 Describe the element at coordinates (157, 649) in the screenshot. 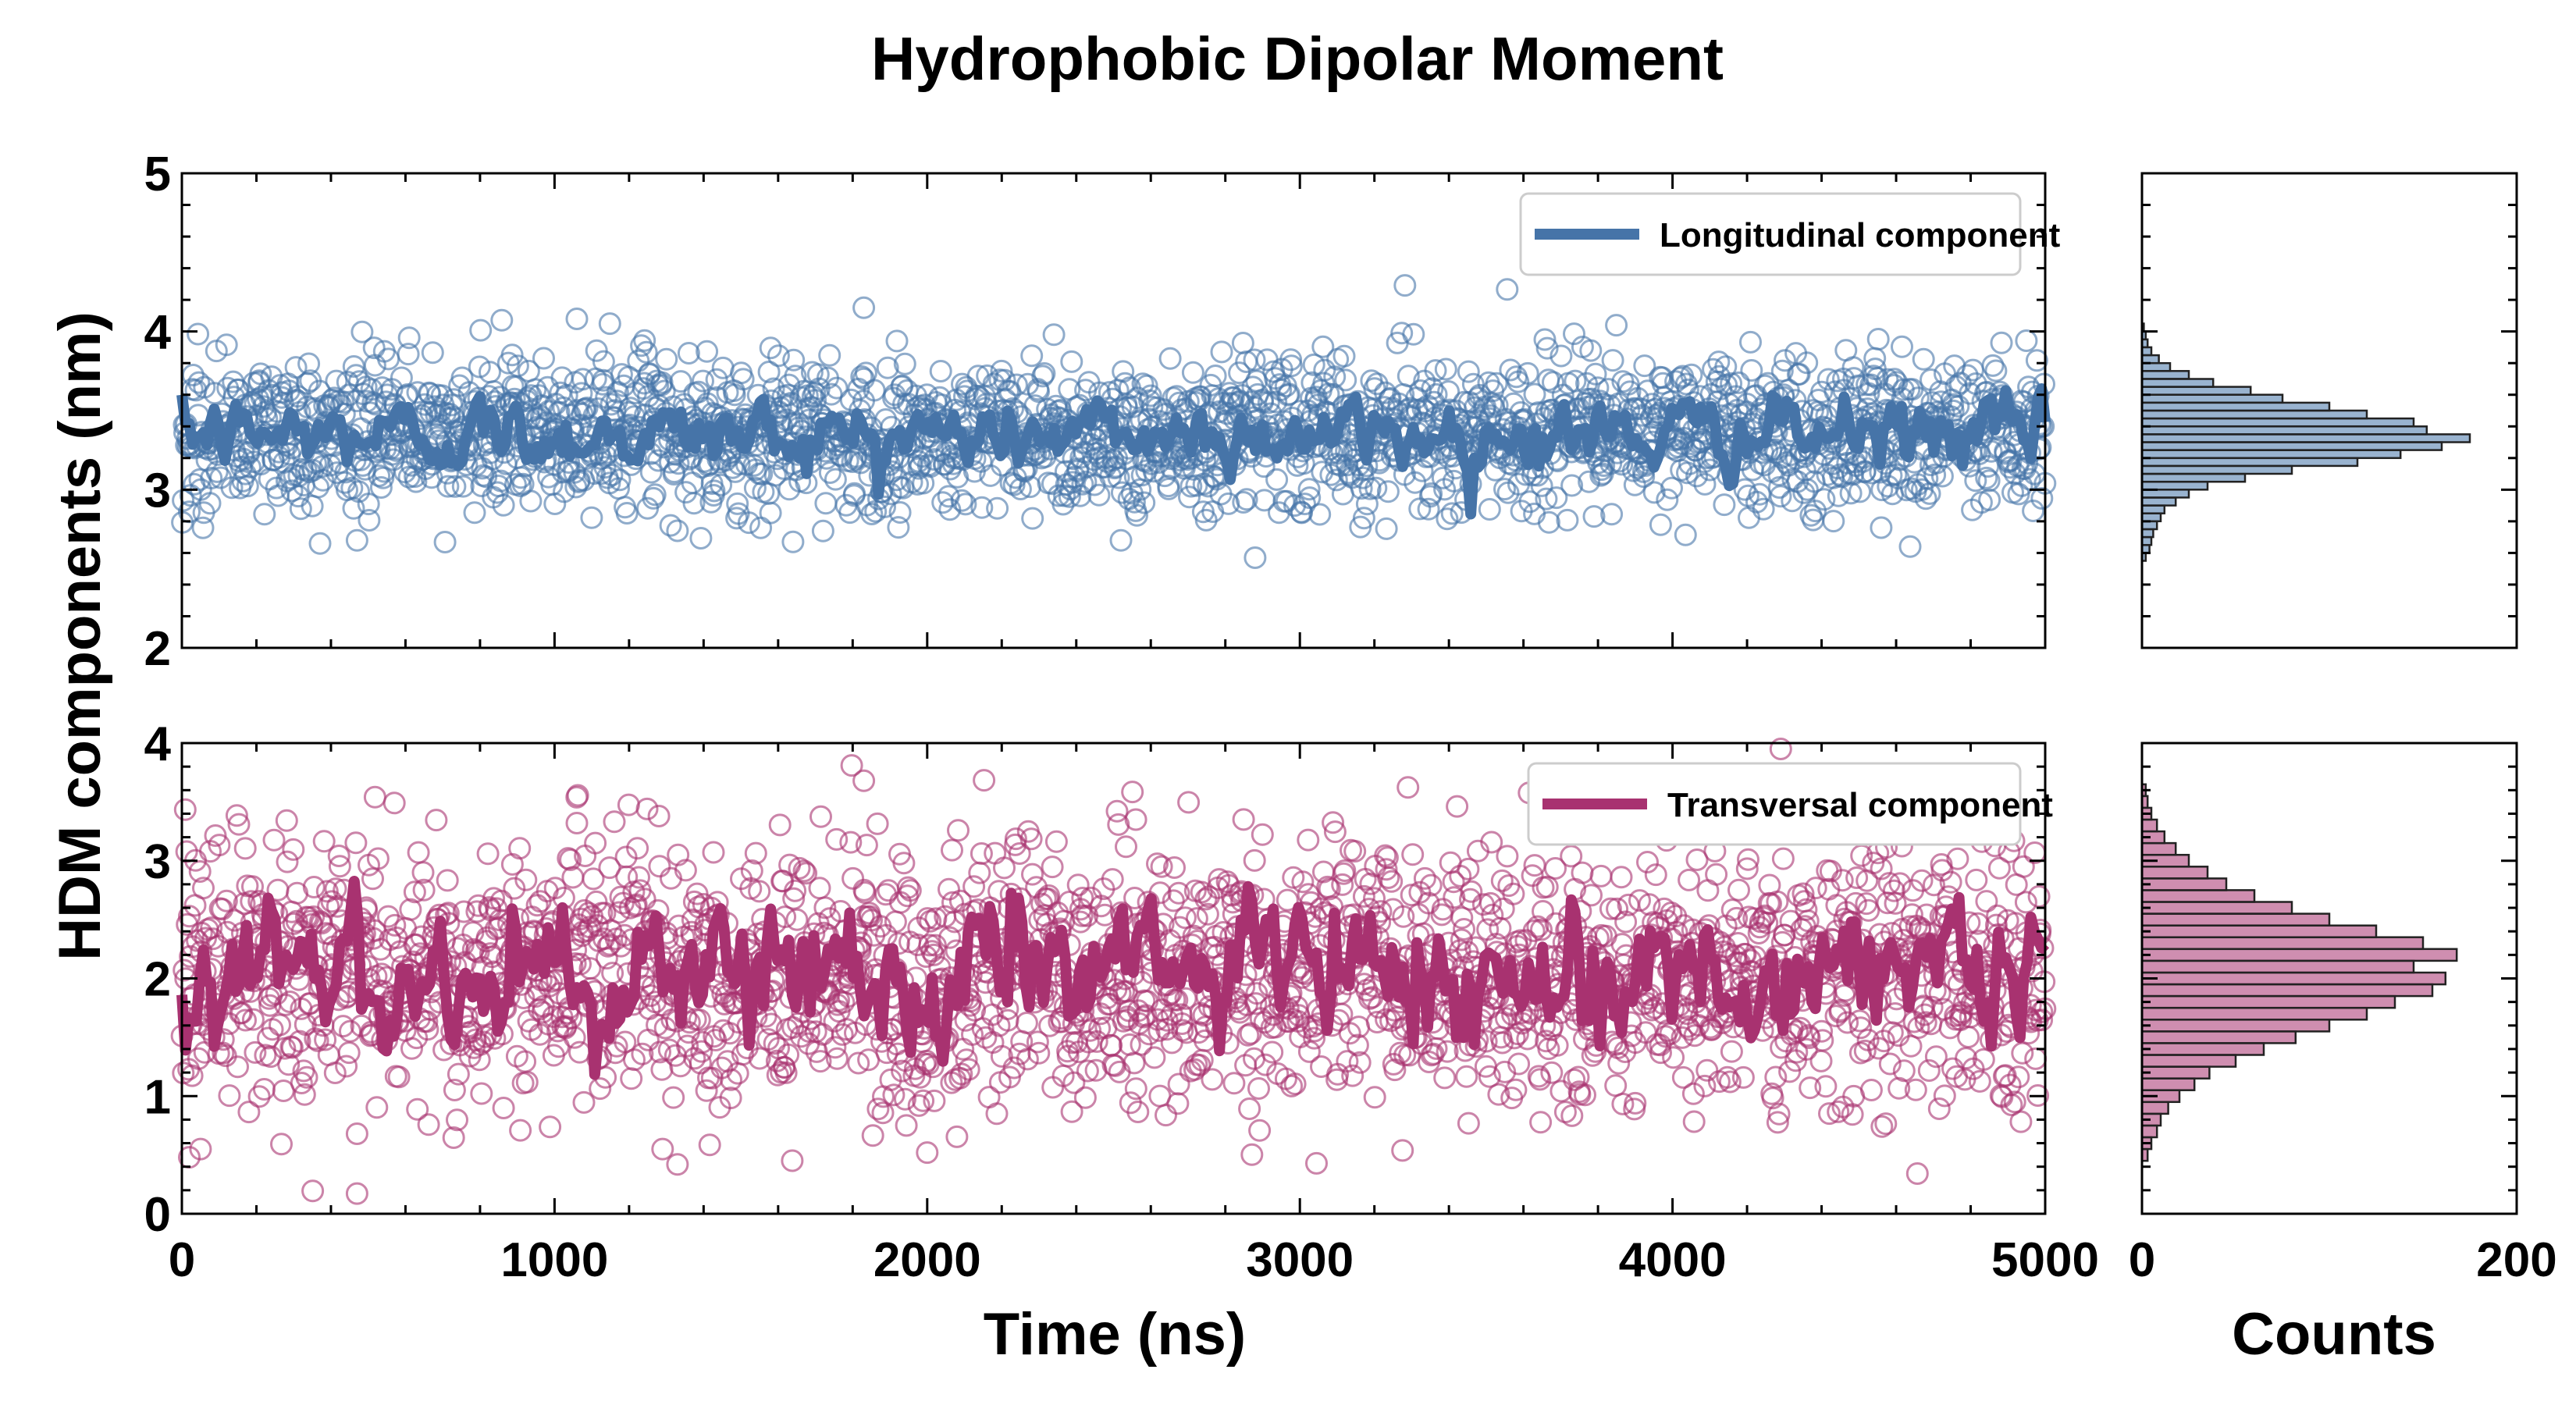

I see `top-ytick-label: 2` at that location.